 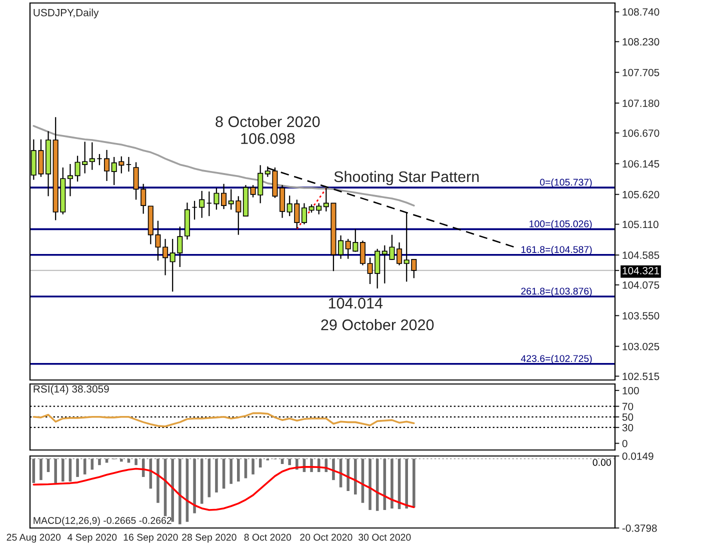 What do you see at coordinates (628, 428) in the screenshot?
I see `y-tick-label: 30` at bounding box center [628, 428].